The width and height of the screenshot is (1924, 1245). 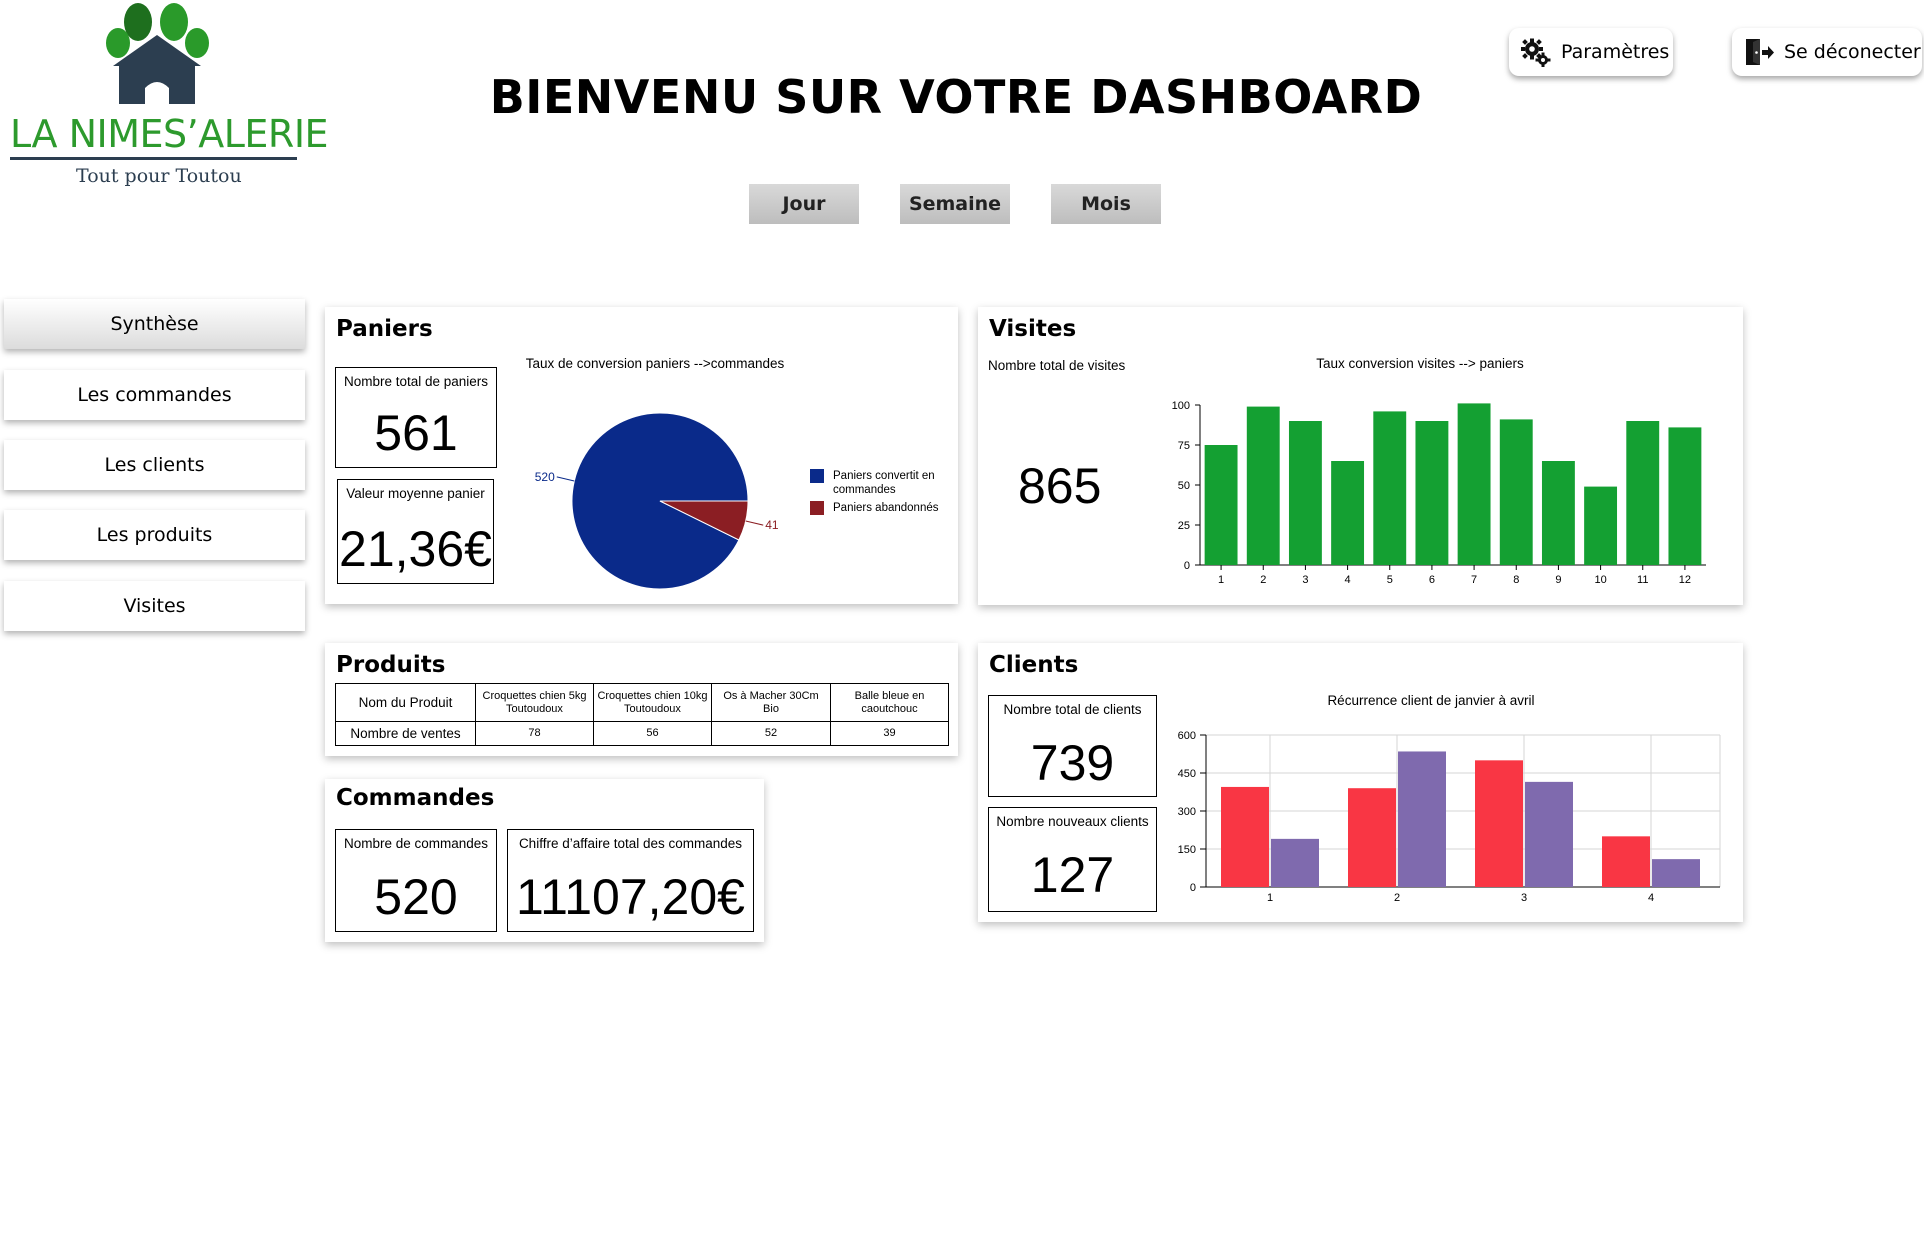 I want to click on clients-new-label: Nombre nouveaux clients, so click(x=1072, y=821).